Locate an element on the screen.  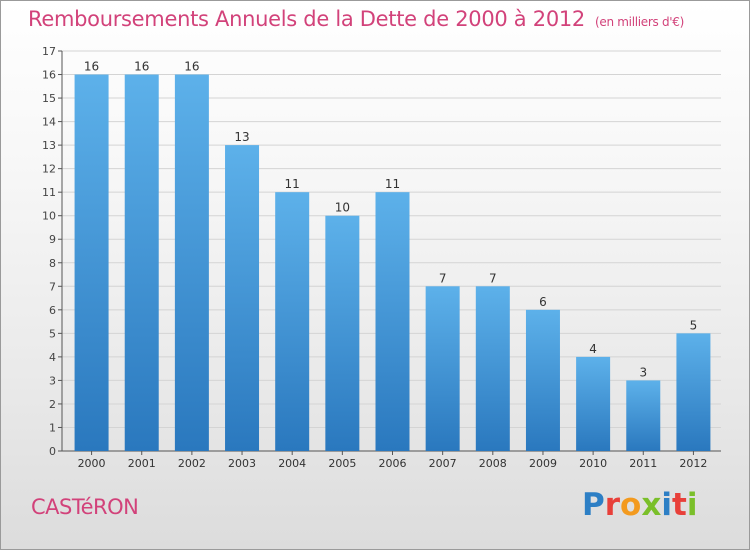
logo-letter: o is located at coordinates (631, 505).